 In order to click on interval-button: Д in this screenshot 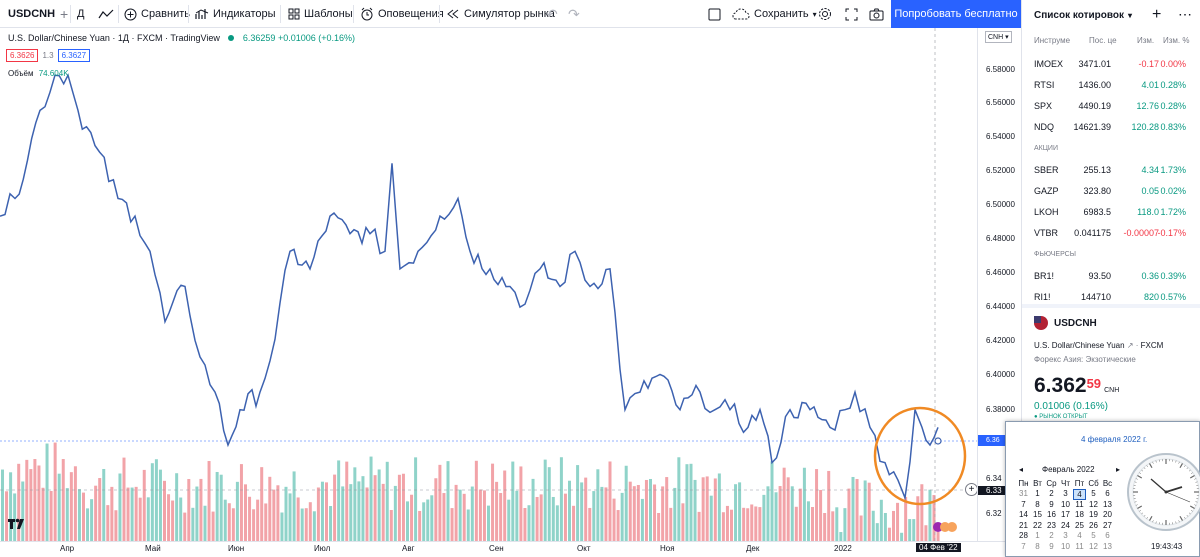, I will do `click(80, 14)`.